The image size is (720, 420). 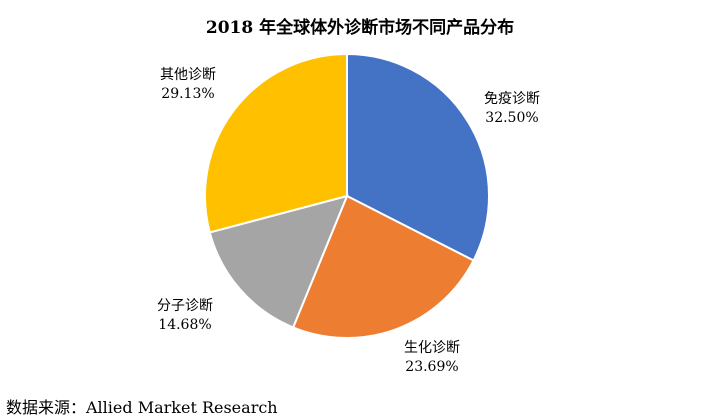 I want to click on slice-label-biochemistry: 生化诊断, so click(x=432, y=348).